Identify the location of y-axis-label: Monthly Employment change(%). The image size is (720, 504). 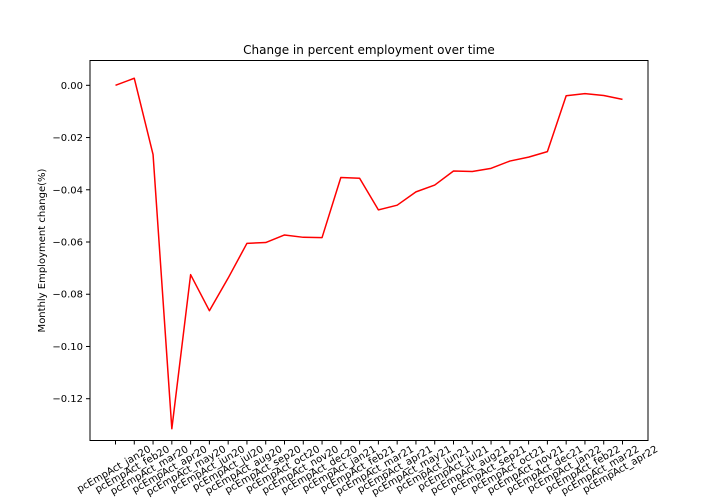
(42, 250).